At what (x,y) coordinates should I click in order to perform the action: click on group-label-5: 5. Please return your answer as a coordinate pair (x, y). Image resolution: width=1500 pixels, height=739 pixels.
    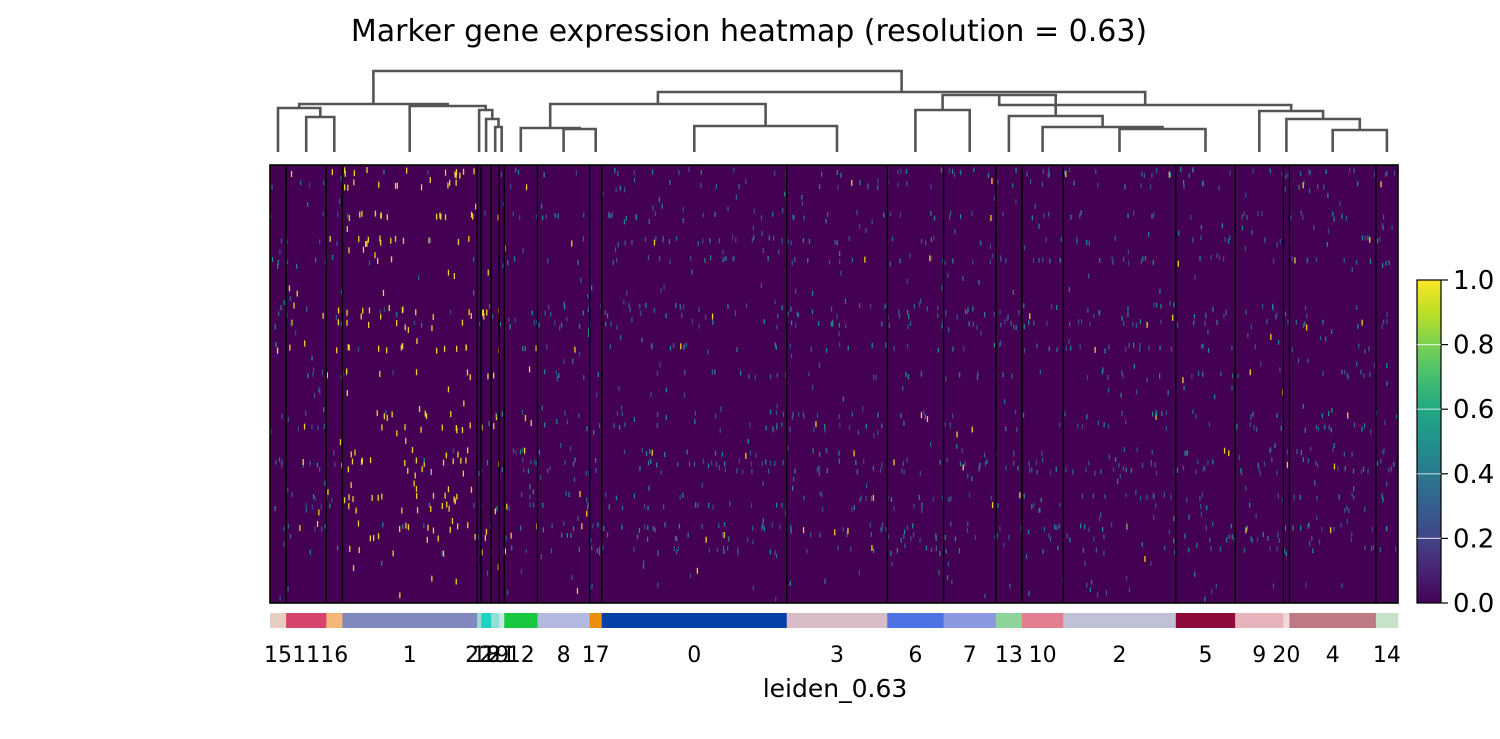
    Looking at the image, I should click on (1206, 655).